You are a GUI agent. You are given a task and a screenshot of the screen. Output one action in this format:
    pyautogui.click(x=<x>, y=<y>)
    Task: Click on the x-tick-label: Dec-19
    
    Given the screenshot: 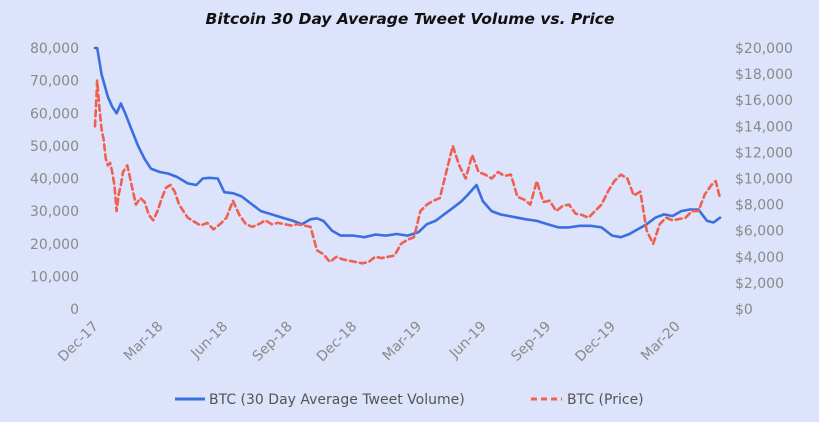 What is the action you would take?
    pyautogui.click(x=595, y=342)
    